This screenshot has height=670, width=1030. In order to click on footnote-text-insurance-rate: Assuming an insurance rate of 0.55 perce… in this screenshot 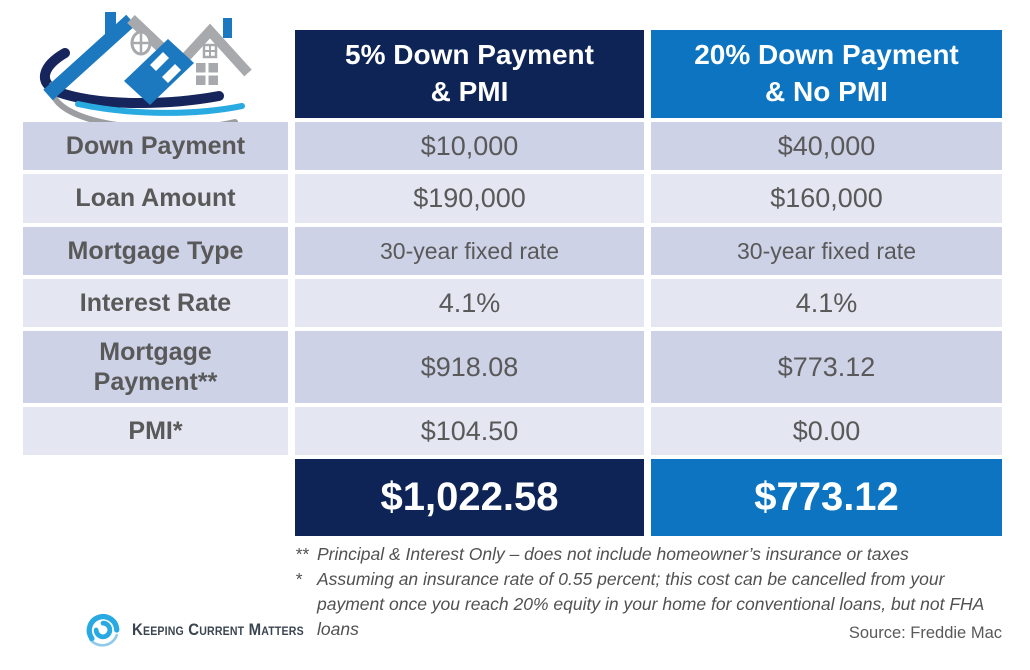, I will do `click(650, 603)`.